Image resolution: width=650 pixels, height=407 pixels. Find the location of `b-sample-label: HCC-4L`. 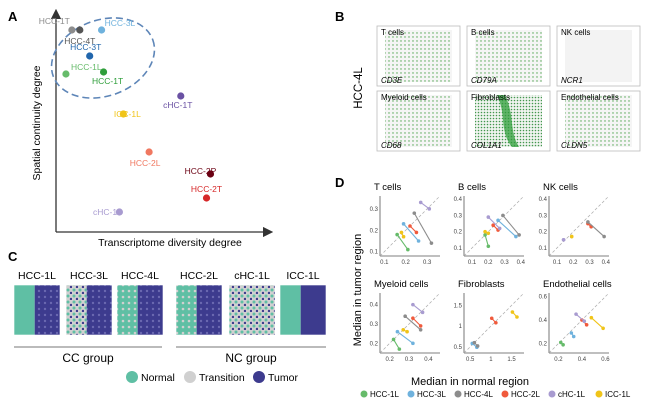

b-sample-label: HCC-4L is located at coordinates (359, 88).